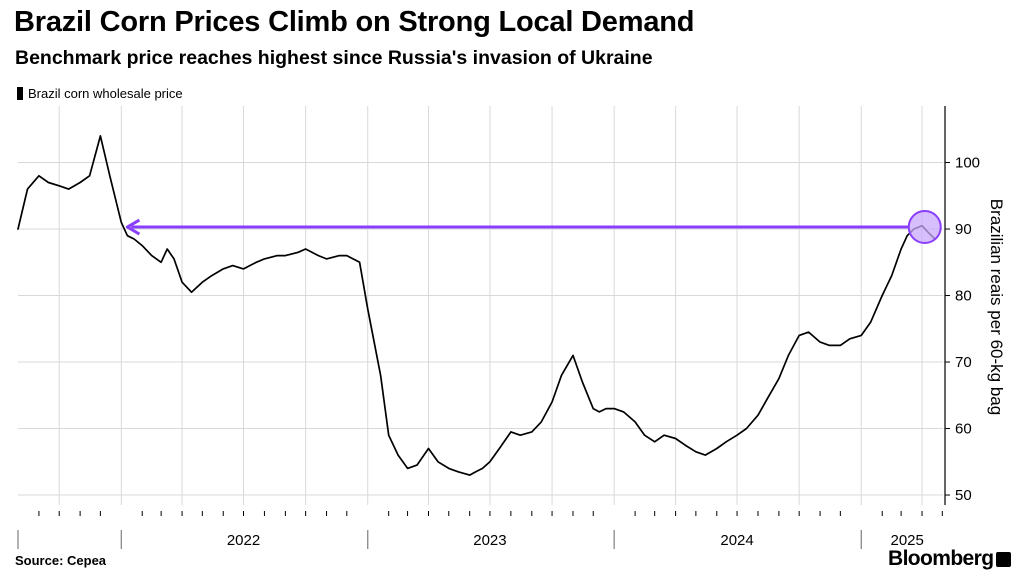 The width and height of the screenshot is (1030, 582). What do you see at coordinates (489, 540) in the screenshot?
I see `x-tick-label: 2023` at bounding box center [489, 540].